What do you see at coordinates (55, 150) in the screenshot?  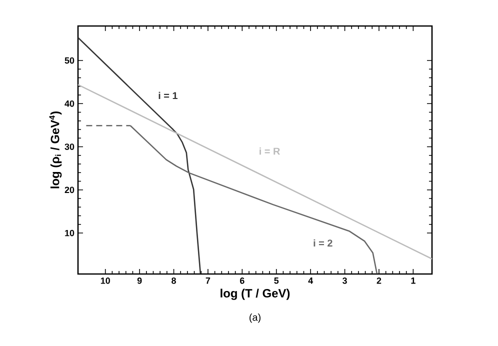 I see `y-axis-title: log (ρ$_{i}$ / GeV$^{4}$)` at bounding box center [55, 150].